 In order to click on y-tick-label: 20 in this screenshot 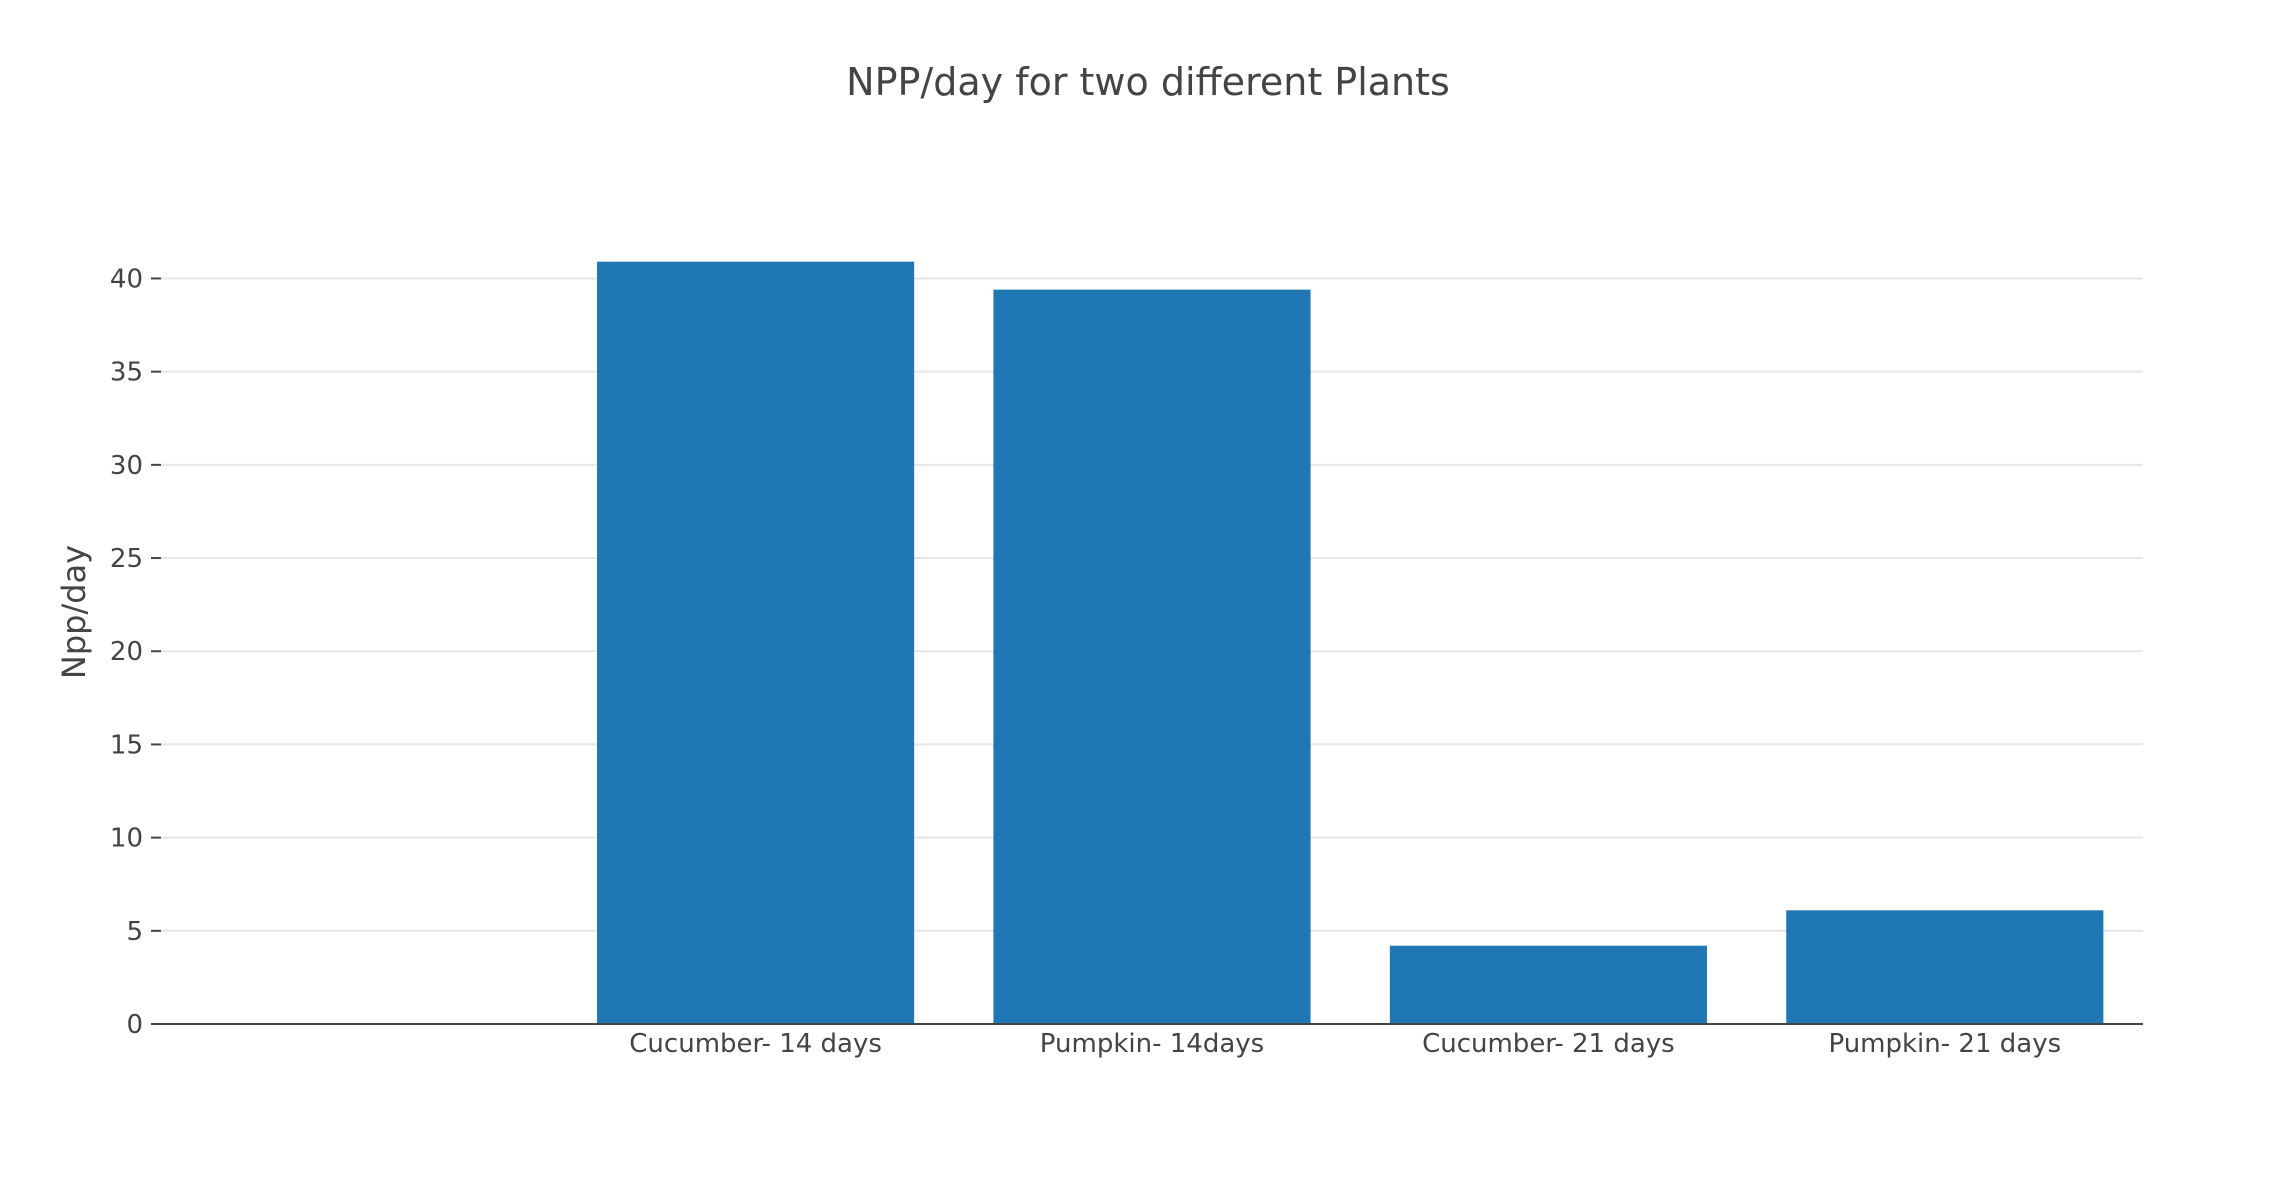, I will do `click(126, 652)`.